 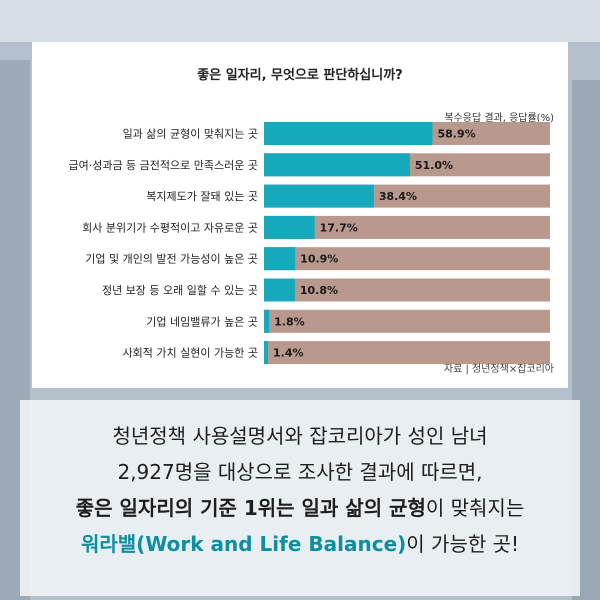 What do you see at coordinates (180, 290) in the screenshot?
I see `category-label: 정년 보장 등 오래 일할 수 있는 곳` at bounding box center [180, 290].